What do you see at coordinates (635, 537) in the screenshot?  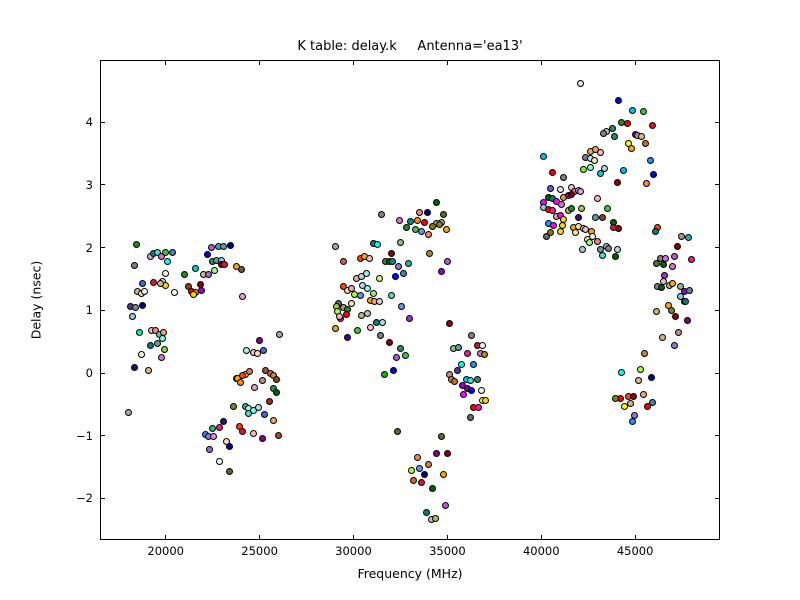 I see `x-tick-mark` at bounding box center [635, 537].